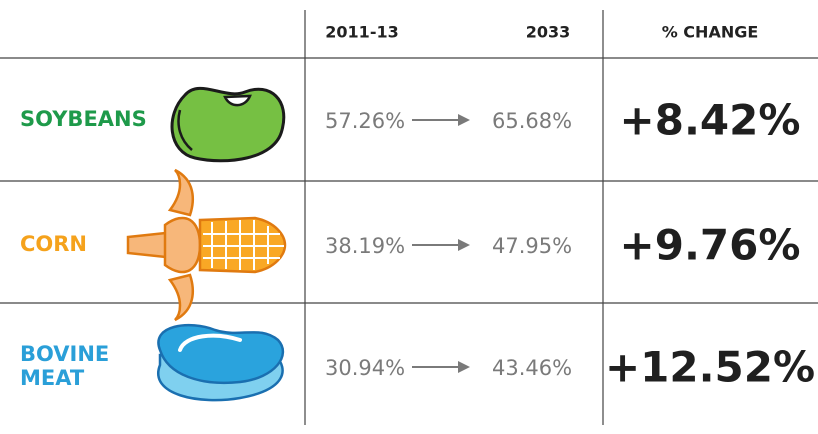 The width and height of the screenshot is (818, 434). Describe the element at coordinates (532, 246) in the screenshot. I see `end-value: 47.95%` at that location.